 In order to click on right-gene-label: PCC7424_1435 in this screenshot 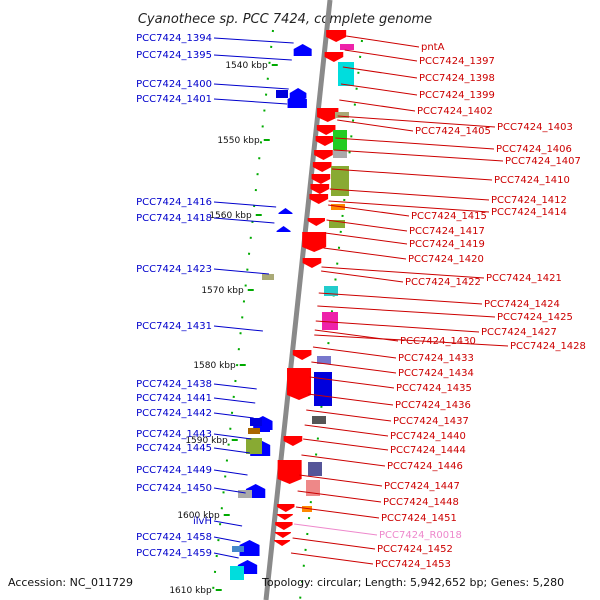, I will do `click(434, 388)`.